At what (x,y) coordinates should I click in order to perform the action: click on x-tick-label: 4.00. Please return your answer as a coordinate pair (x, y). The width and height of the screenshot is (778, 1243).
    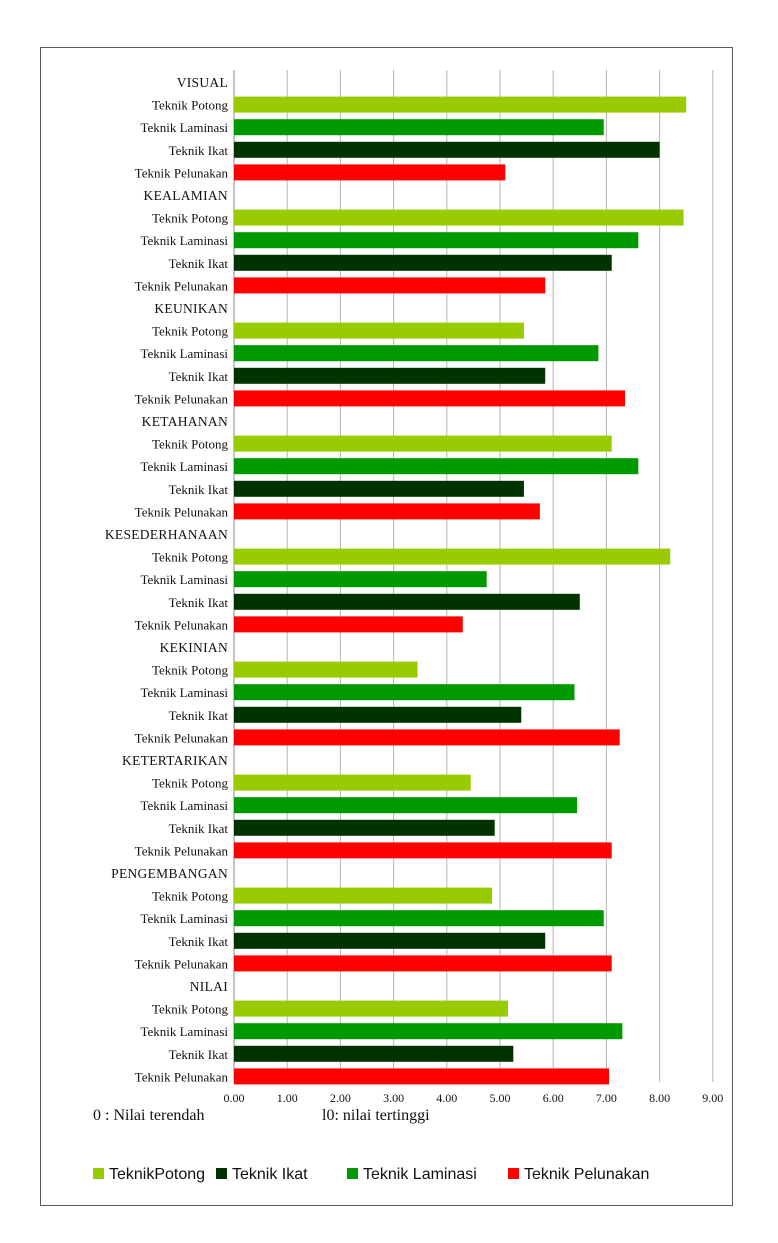
    Looking at the image, I should click on (446, 1098).